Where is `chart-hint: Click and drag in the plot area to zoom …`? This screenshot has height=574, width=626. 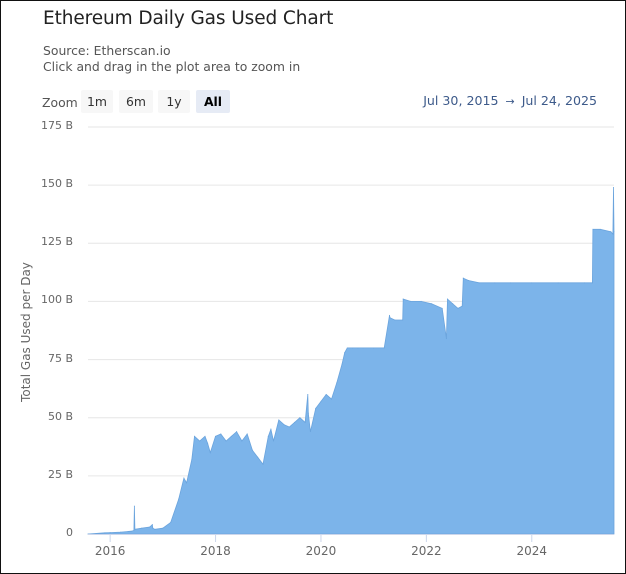
chart-hint: Click and drag in the plot area to zoom … is located at coordinates (172, 66).